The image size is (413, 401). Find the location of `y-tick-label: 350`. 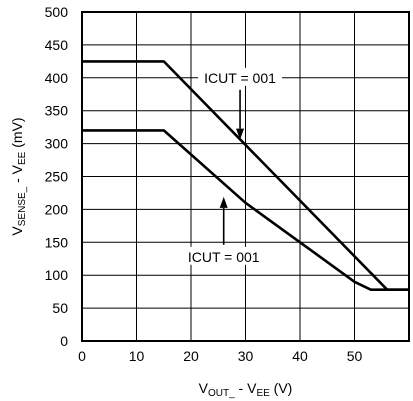

y-tick-label: 350 is located at coordinates (57, 111).